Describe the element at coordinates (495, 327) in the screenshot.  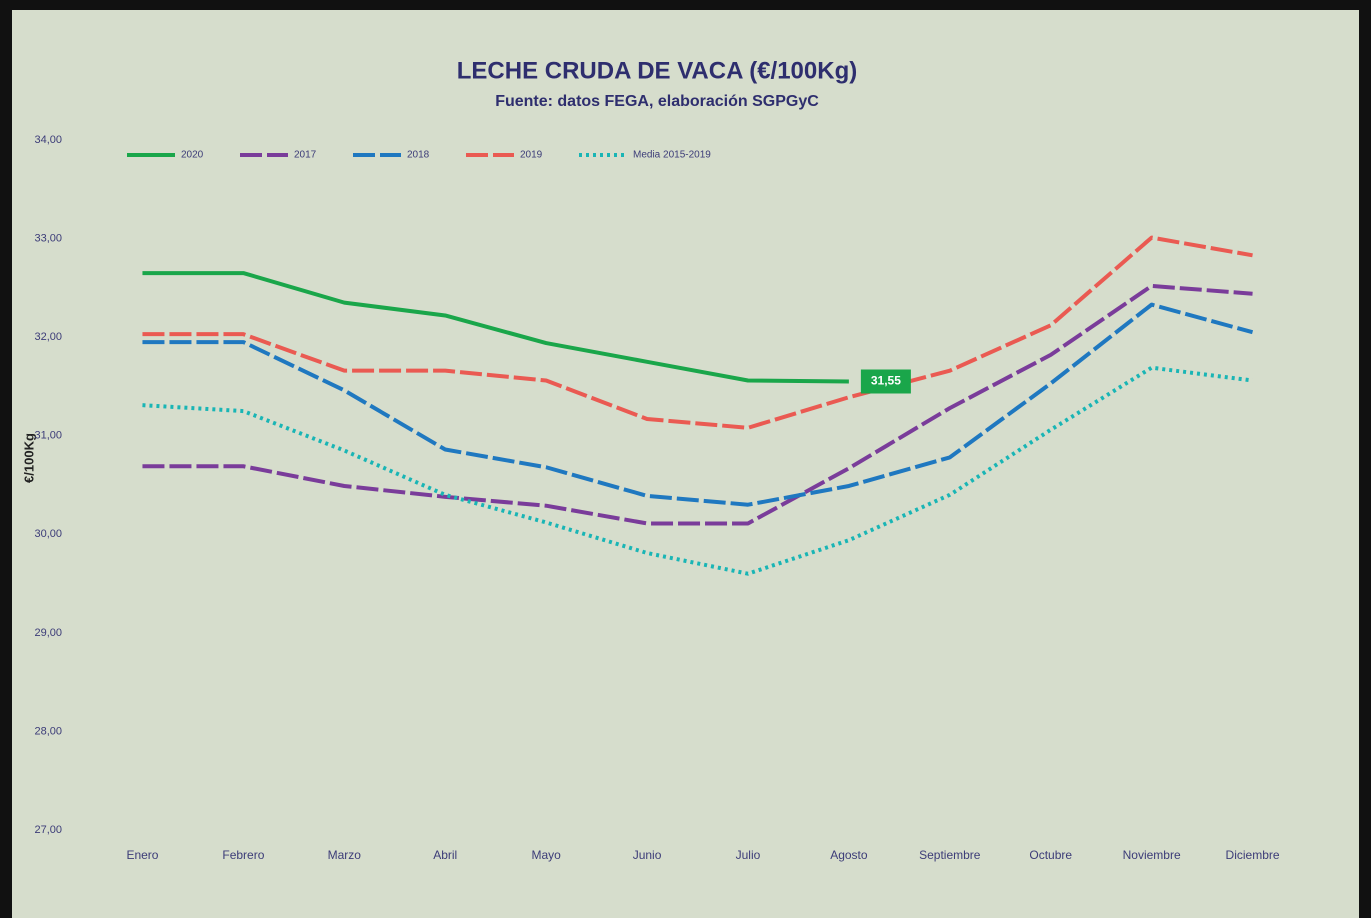
I see `series-line` at that location.